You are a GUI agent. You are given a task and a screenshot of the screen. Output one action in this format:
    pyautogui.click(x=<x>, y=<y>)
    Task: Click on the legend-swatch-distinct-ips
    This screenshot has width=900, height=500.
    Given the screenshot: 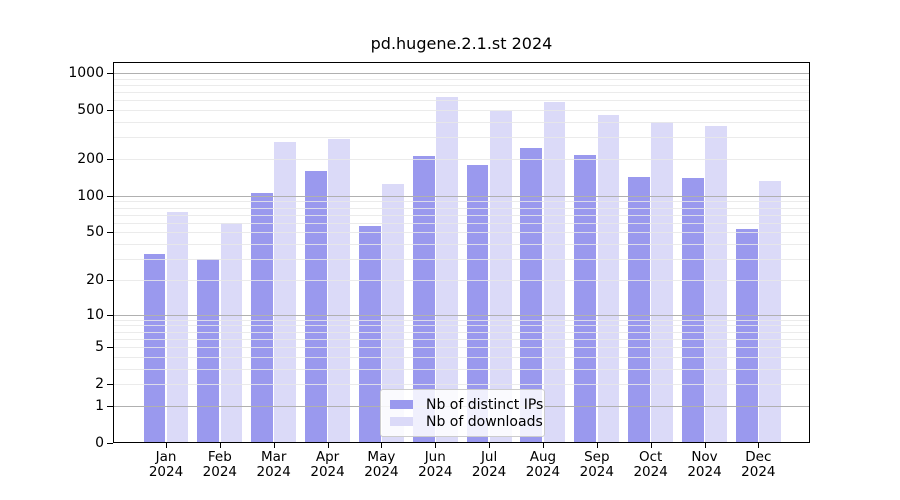 What is the action you would take?
    pyautogui.click(x=401, y=404)
    